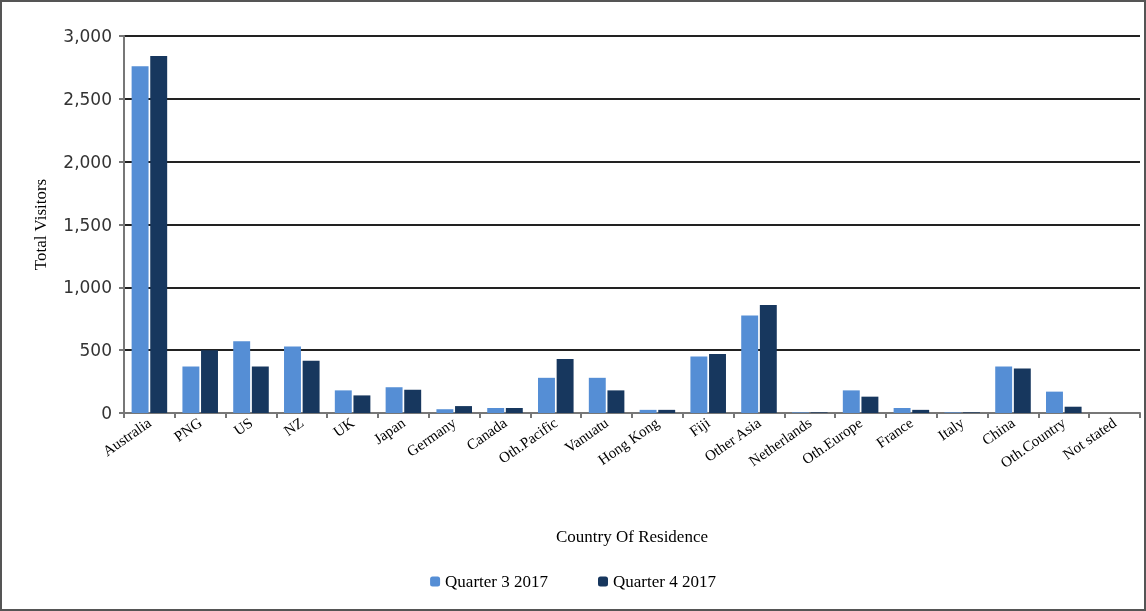  What do you see at coordinates (106, 413) in the screenshot?
I see `y-tick-label: 0` at bounding box center [106, 413].